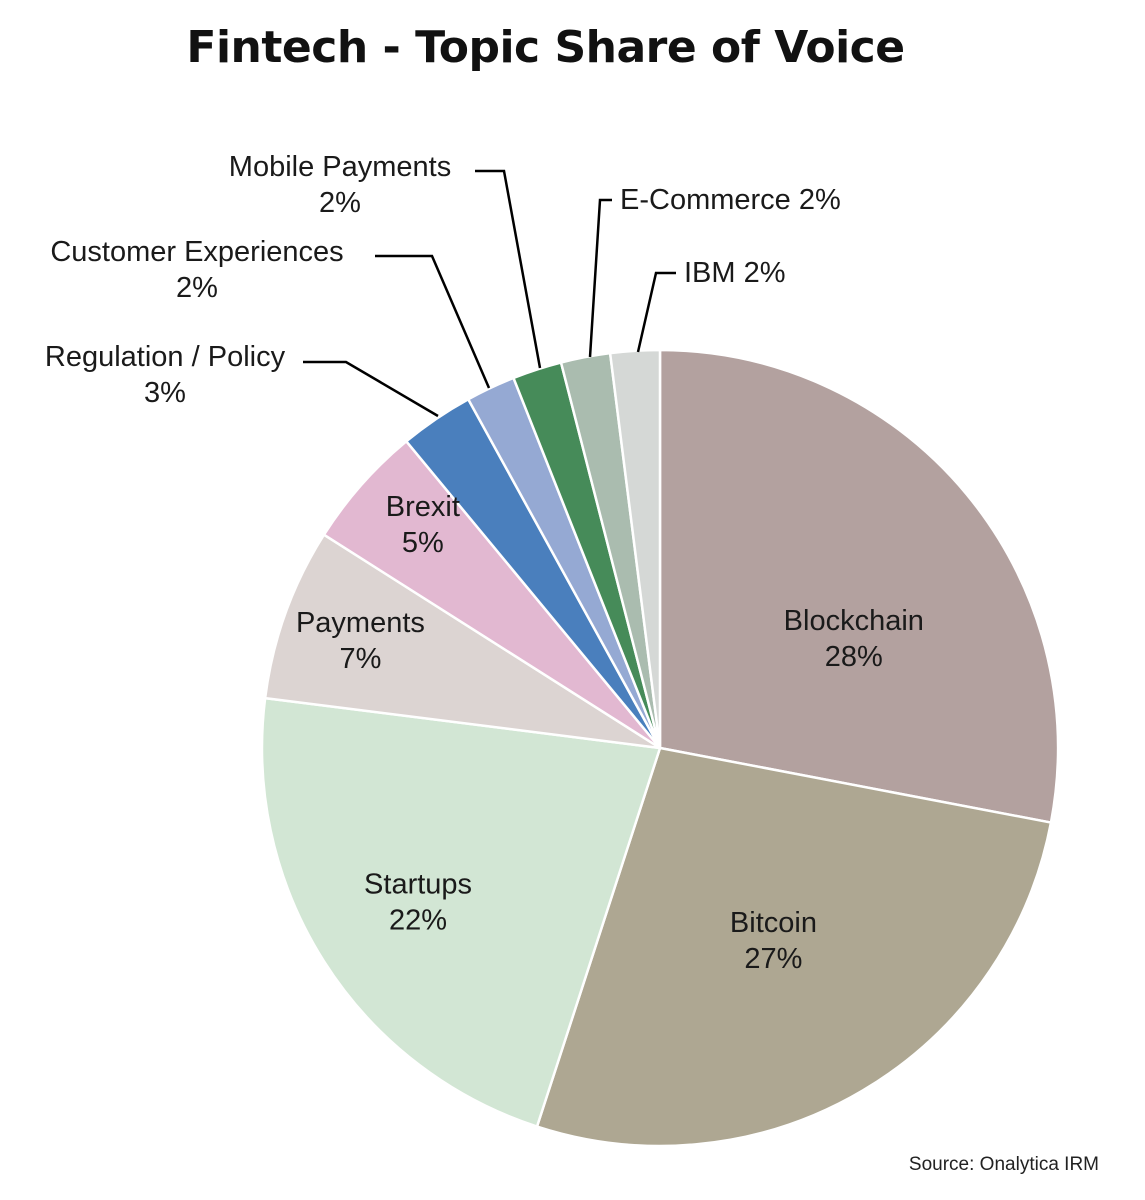 Image resolution: width=1145 pixels, height=1200 pixels. What do you see at coordinates (371, 389) in the screenshot?
I see `leader-line-regulation-policy` at bounding box center [371, 389].